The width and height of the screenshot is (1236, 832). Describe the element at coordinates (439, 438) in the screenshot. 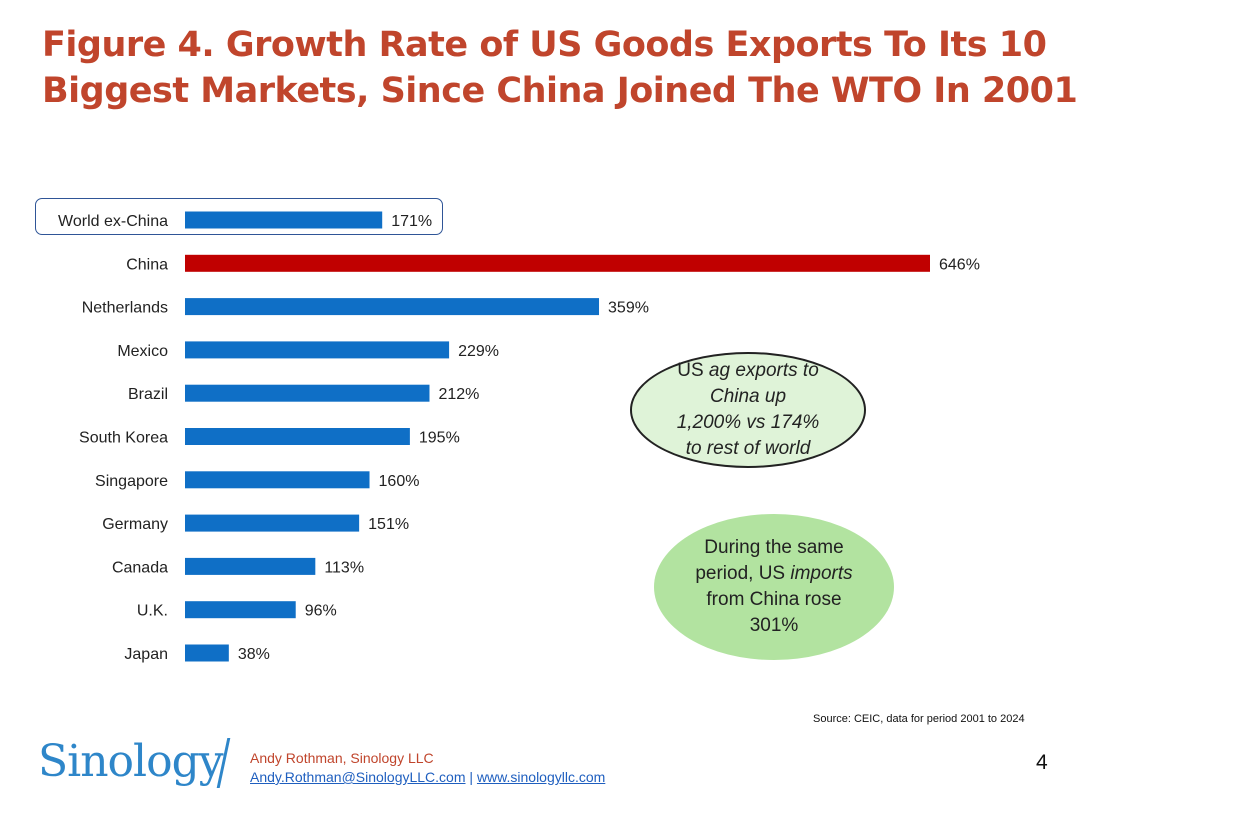

I see `value-label: 195%` at that location.